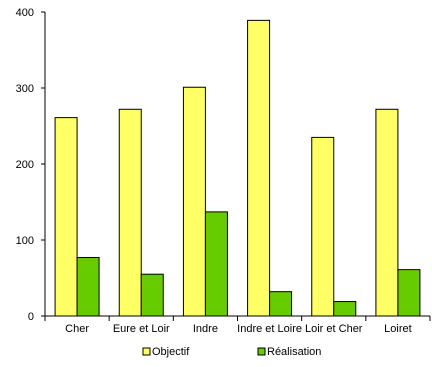 The width and height of the screenshot is (432, 367). I want to click on y-tick-label: 400, so click(25, 13).